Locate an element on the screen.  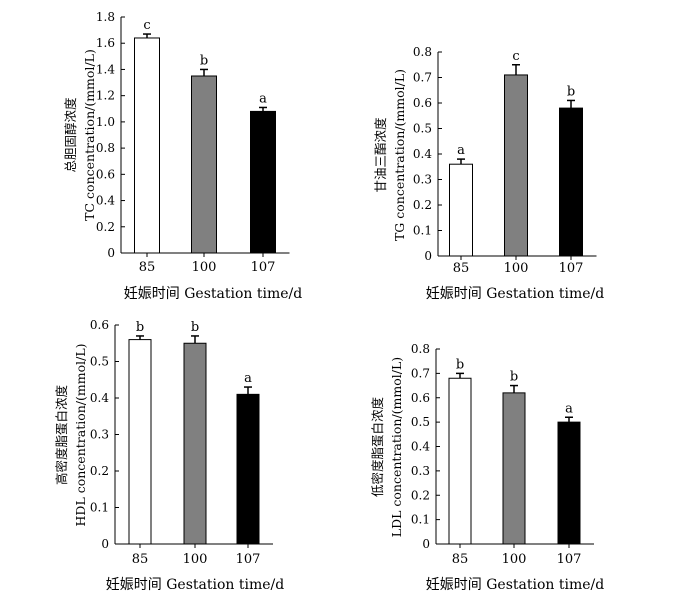
y-axis-title-en: TC concentration/(mmol/L) is located at coordinates (89, 135).